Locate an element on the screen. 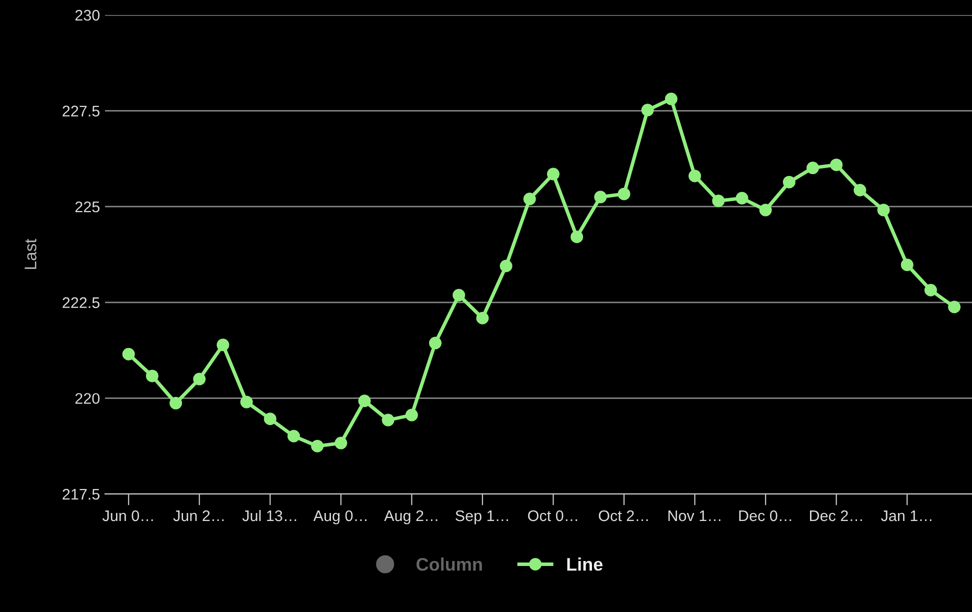  legend-label: Column is located at coordinates (449, 564).